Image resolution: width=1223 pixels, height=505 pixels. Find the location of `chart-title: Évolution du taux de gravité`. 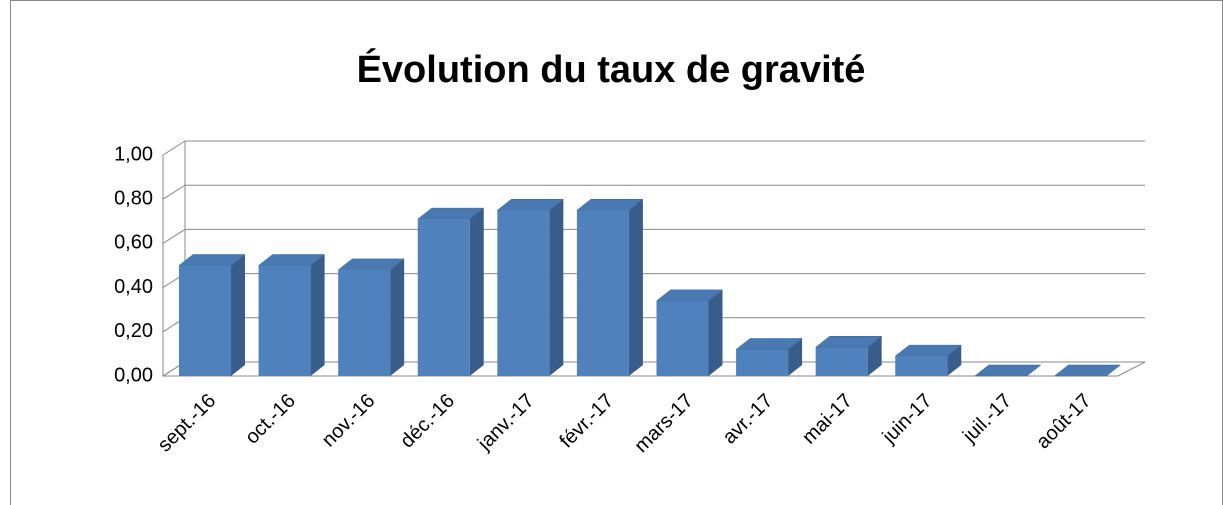

chart-title: Évolution du taux de gravité is located at coordinates (611, 69).